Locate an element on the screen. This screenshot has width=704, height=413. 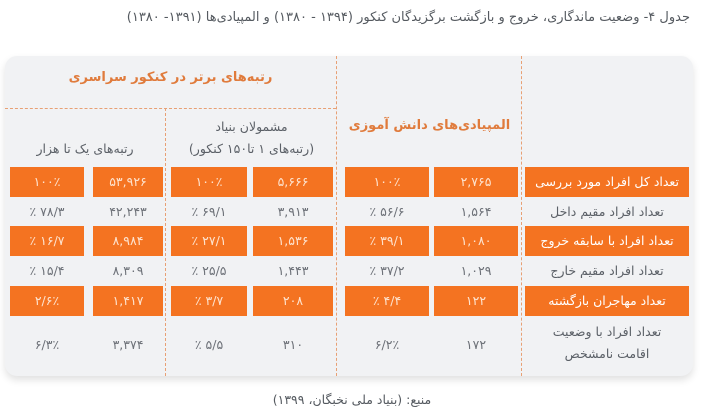
cell-olympiad-count: ۱۷۲ is located at coordinates (476, 344).